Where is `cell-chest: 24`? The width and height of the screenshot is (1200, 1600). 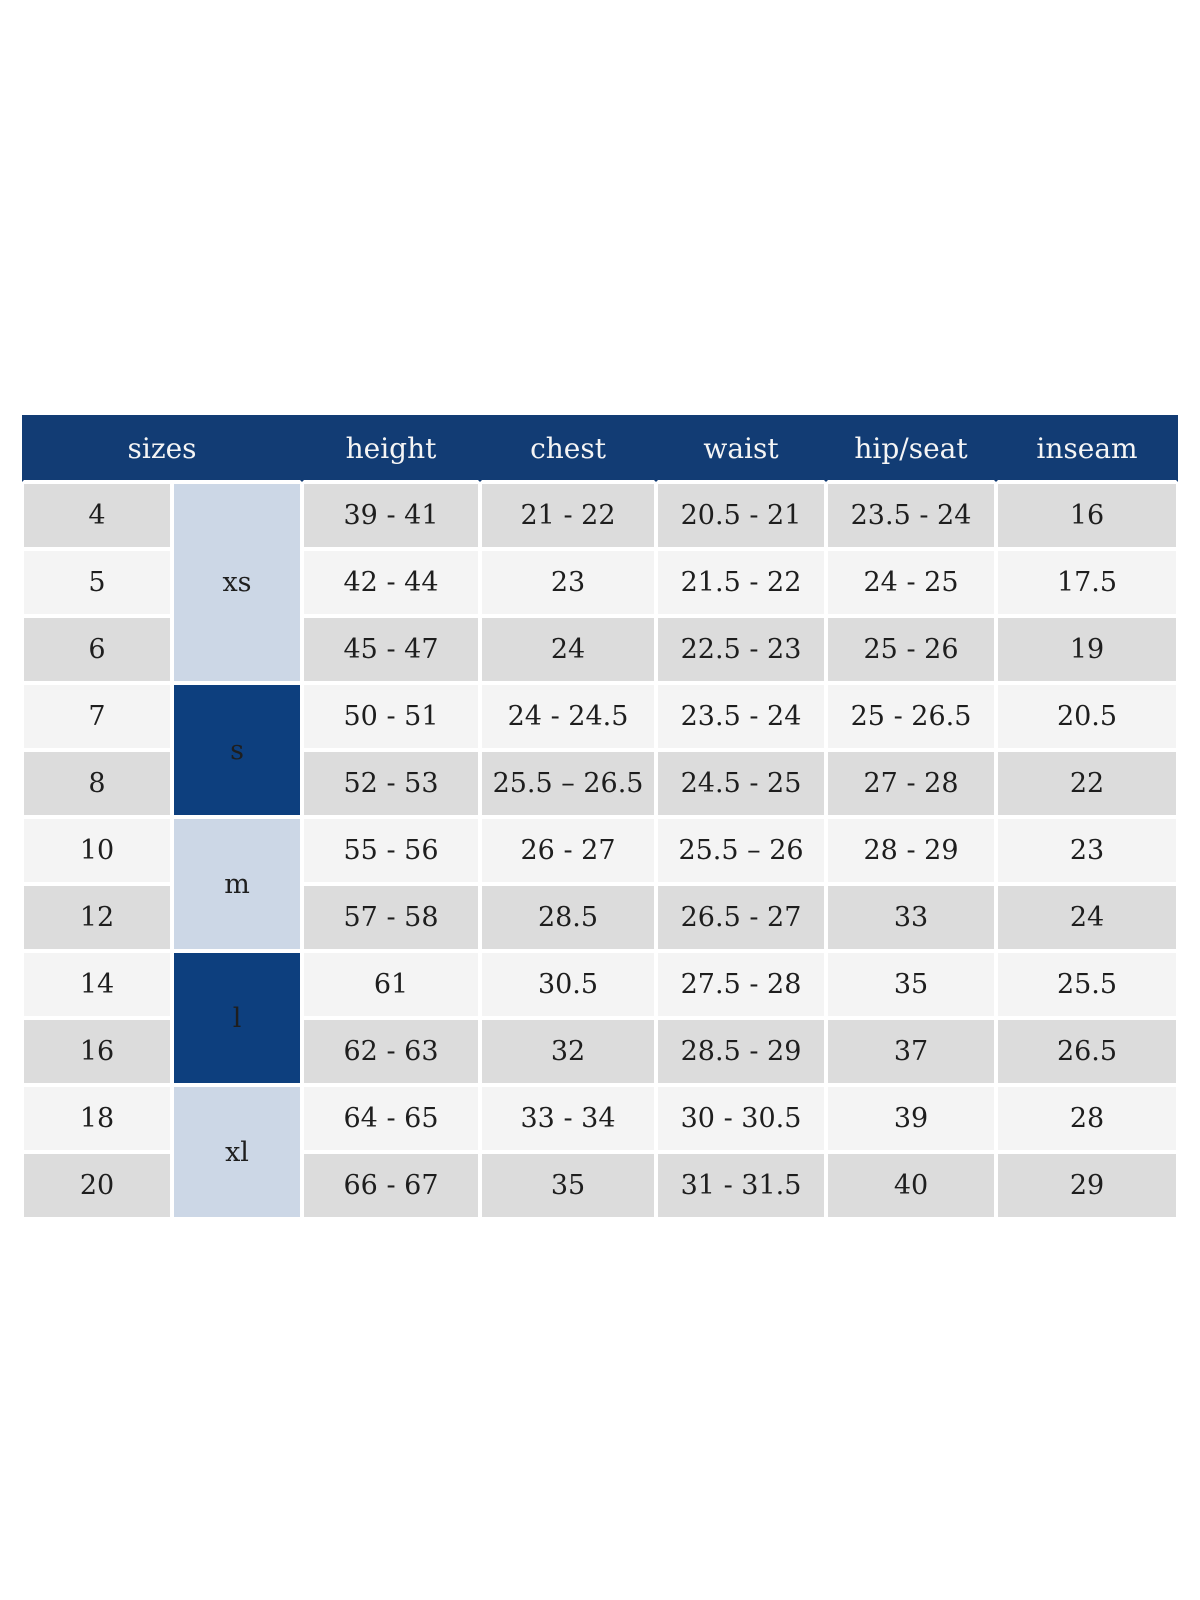
cell-chest: 24 is located at coordinates (568, 649).